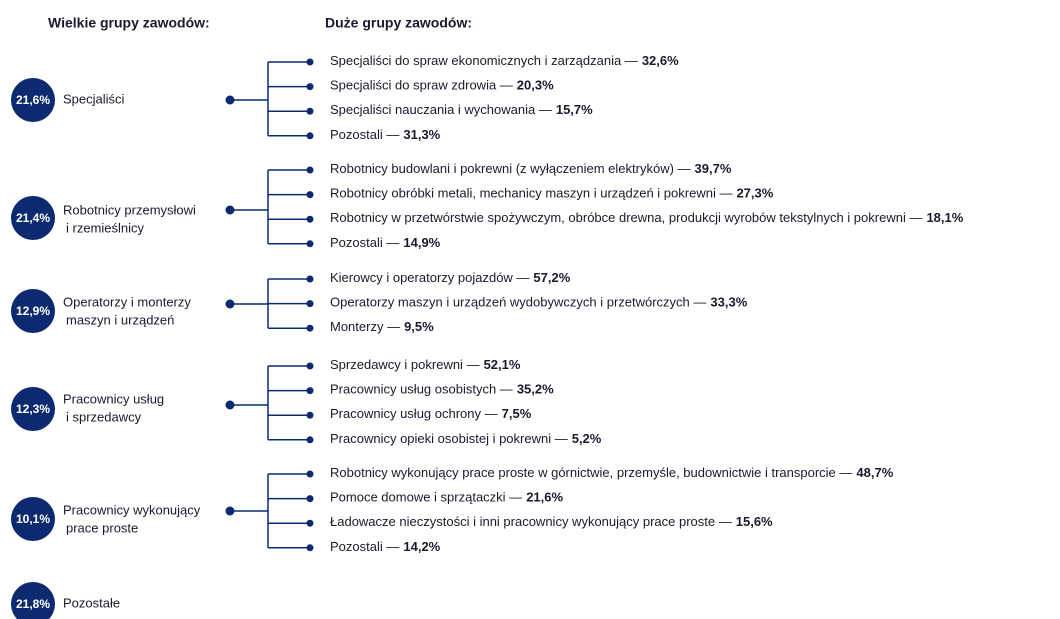 The width and height of the screenshot is (1060, 619). Describe the element at coordinates (113, 398) in the screenshot. I see `group-name: Pracownicy usług` at that location.